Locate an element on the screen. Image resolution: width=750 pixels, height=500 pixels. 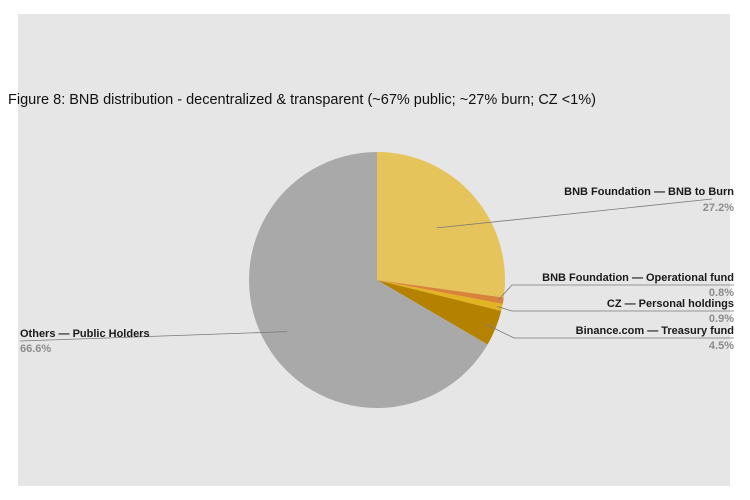
slice-label-bnb-foundation-operational-fund: BNB Foundation — Operational fund is located at coordinates (638, 278).